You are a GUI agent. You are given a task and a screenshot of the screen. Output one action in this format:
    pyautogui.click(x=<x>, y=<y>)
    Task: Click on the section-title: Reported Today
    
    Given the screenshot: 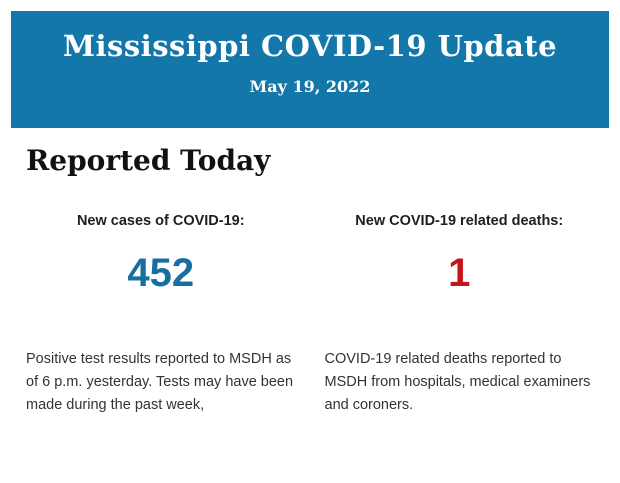 What is the action you would take?
    pyautogui.click(x=148, y=160)
    